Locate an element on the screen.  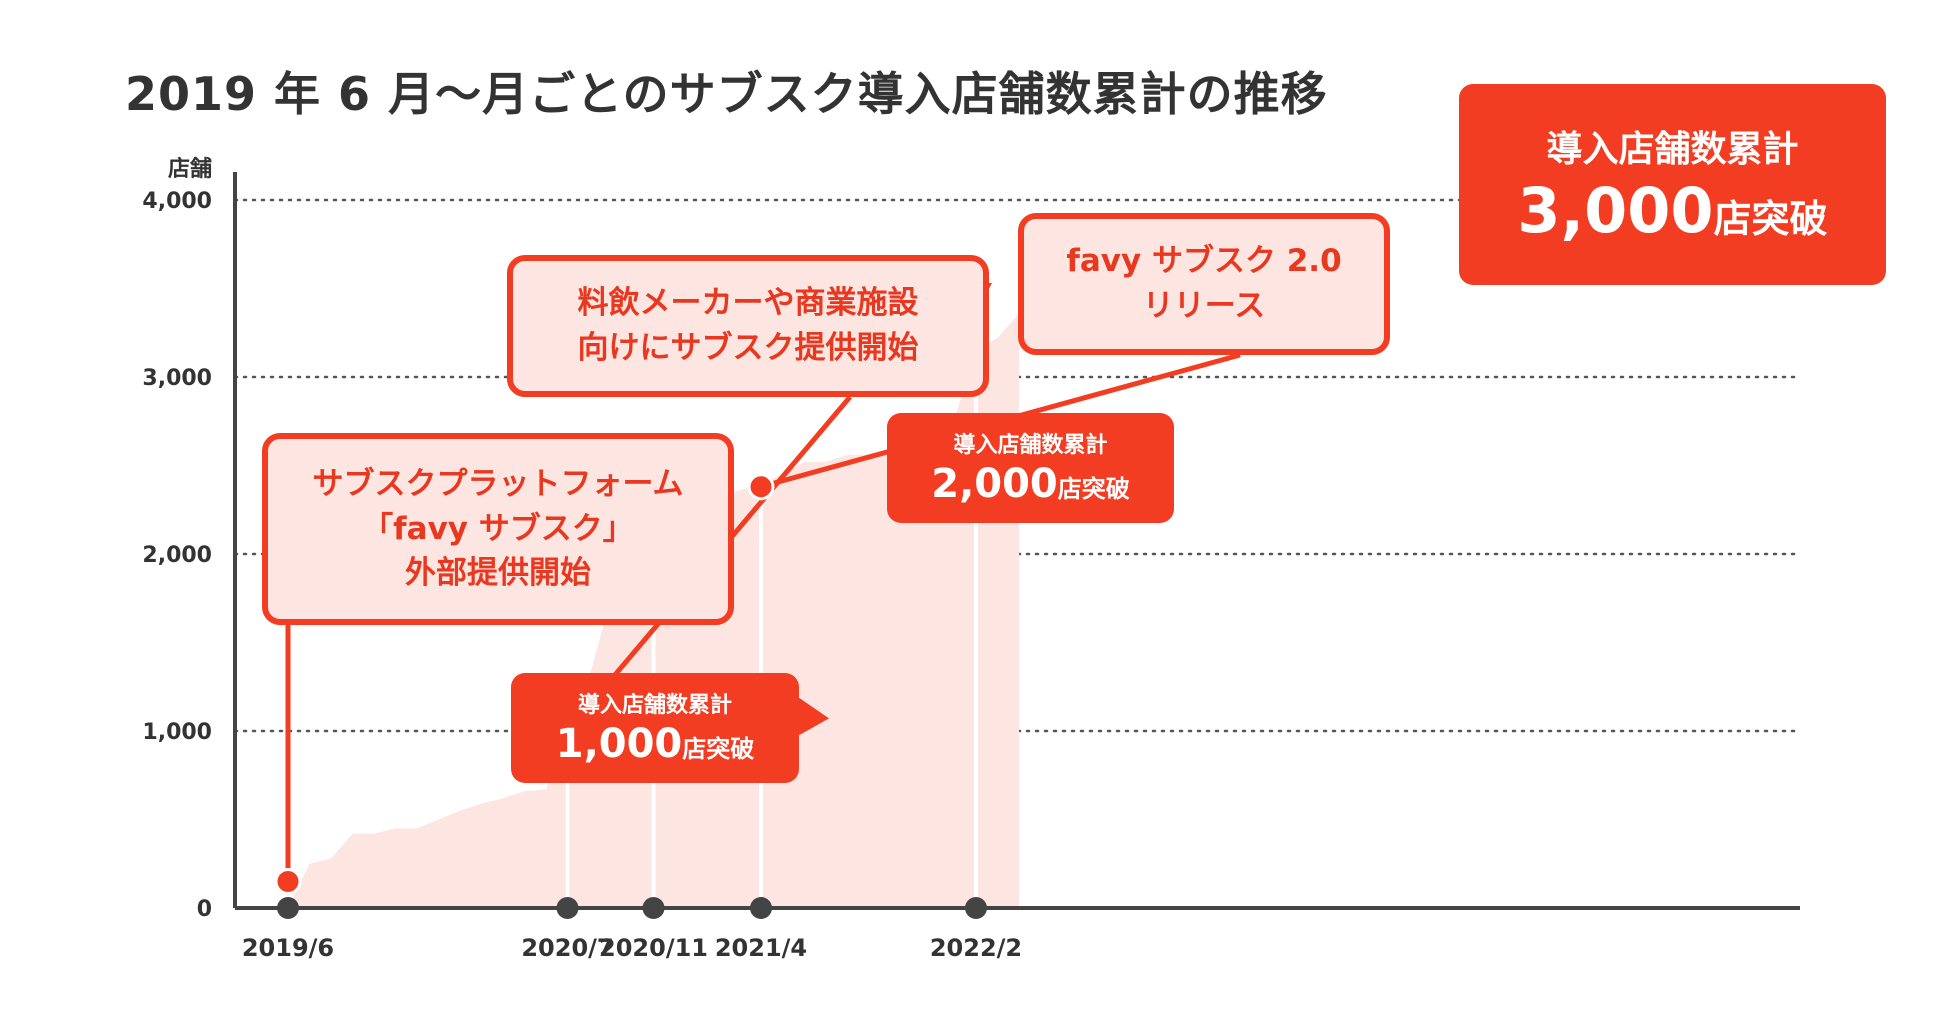
annotation-text: サブスクプラットフォーム is located at coordinates (498, 483).